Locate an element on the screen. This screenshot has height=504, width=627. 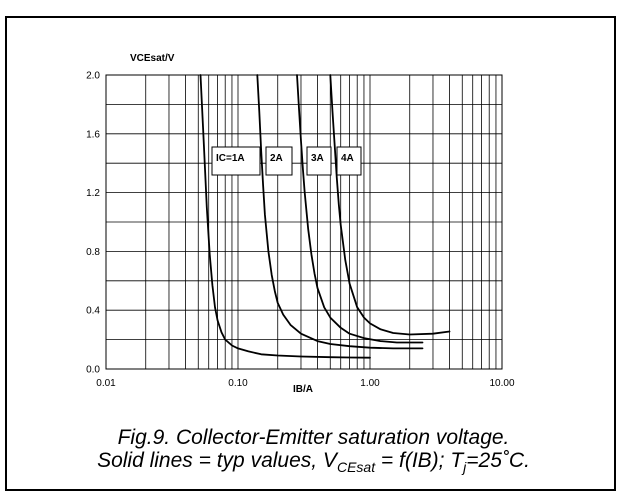
curve-label: 3A is located at coordinates (317, 158).